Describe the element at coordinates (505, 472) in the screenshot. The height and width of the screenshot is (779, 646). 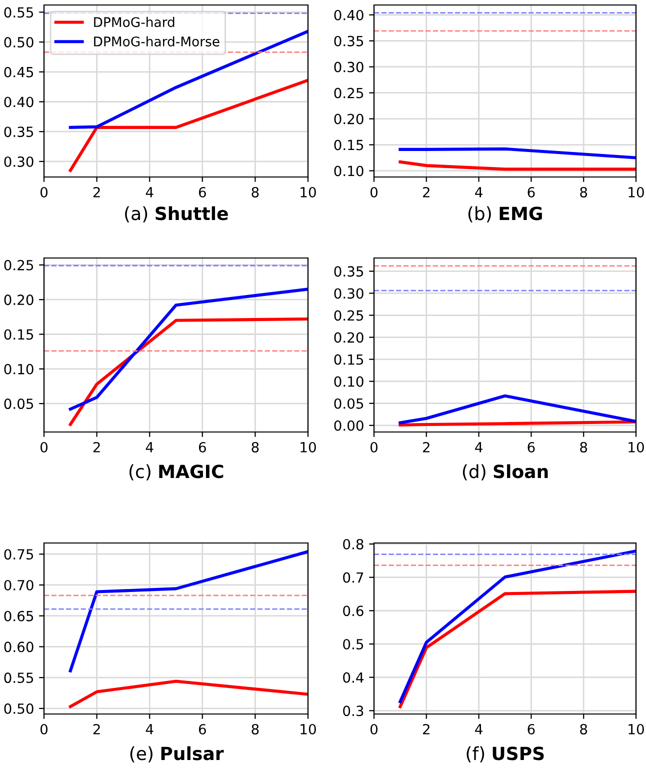
I see `text: (d) Sloan` at that location.